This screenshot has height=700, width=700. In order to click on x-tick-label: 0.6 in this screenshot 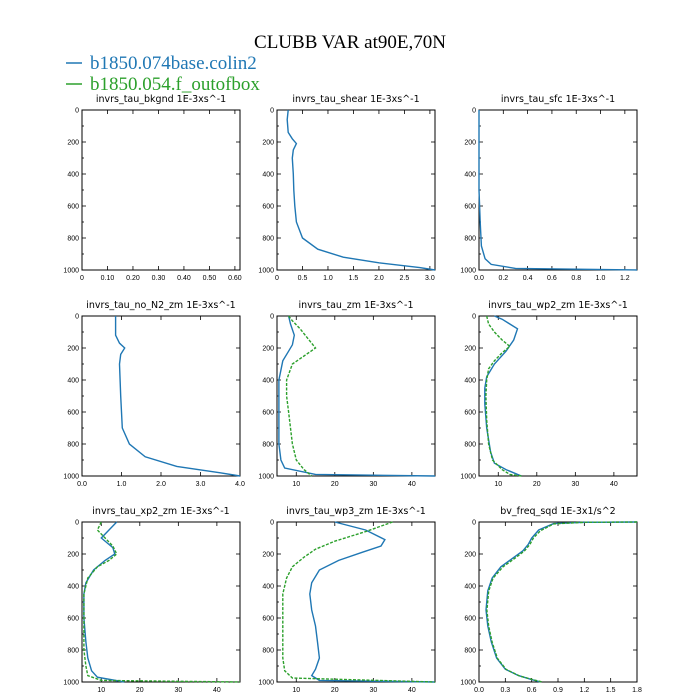, I will do `click(532, 690)`.